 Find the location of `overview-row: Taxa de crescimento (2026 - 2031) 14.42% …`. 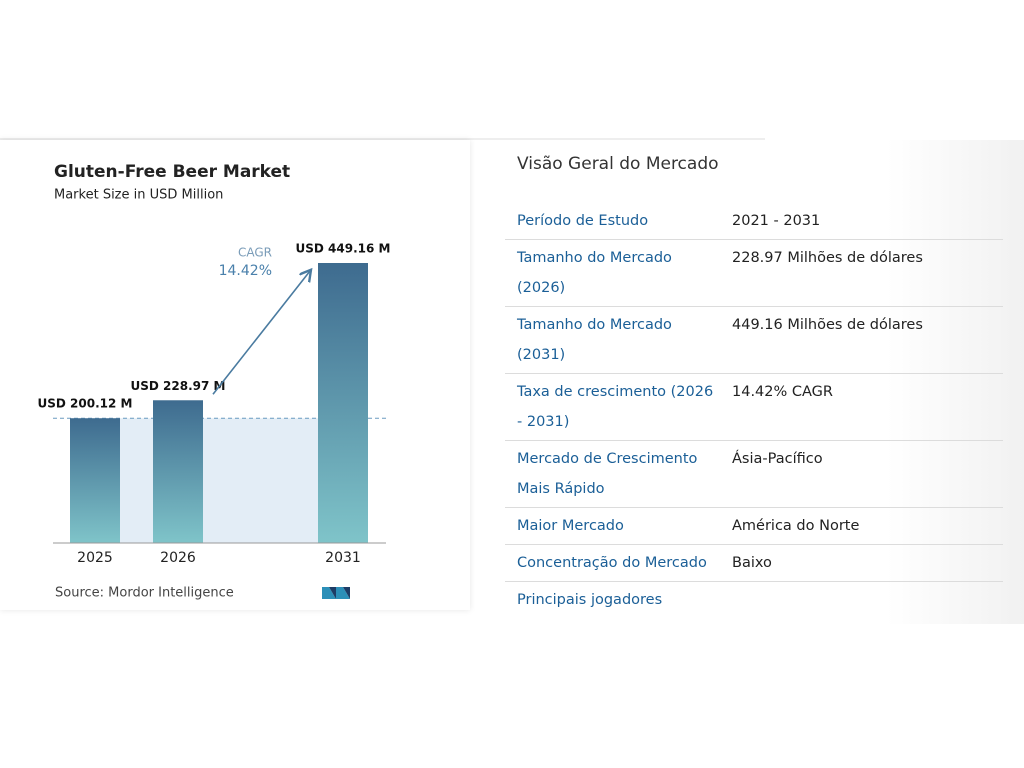

overview-row: Taxa de crescimento (2026 - 2031) 14.42% … is located at coordinates (754, 407).